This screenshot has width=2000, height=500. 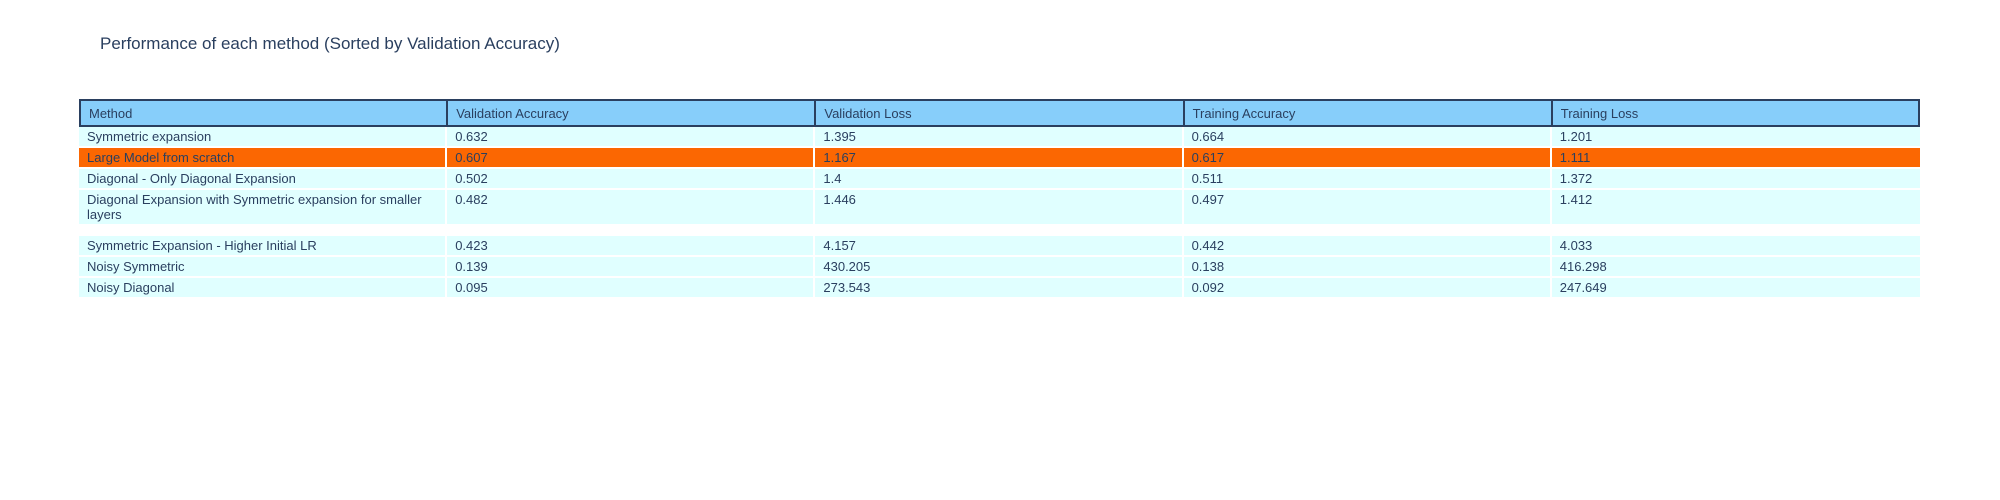 I want to click on method-cell: Symmetric Expansion - Higher Initial LR, so click(x=263, y=246).